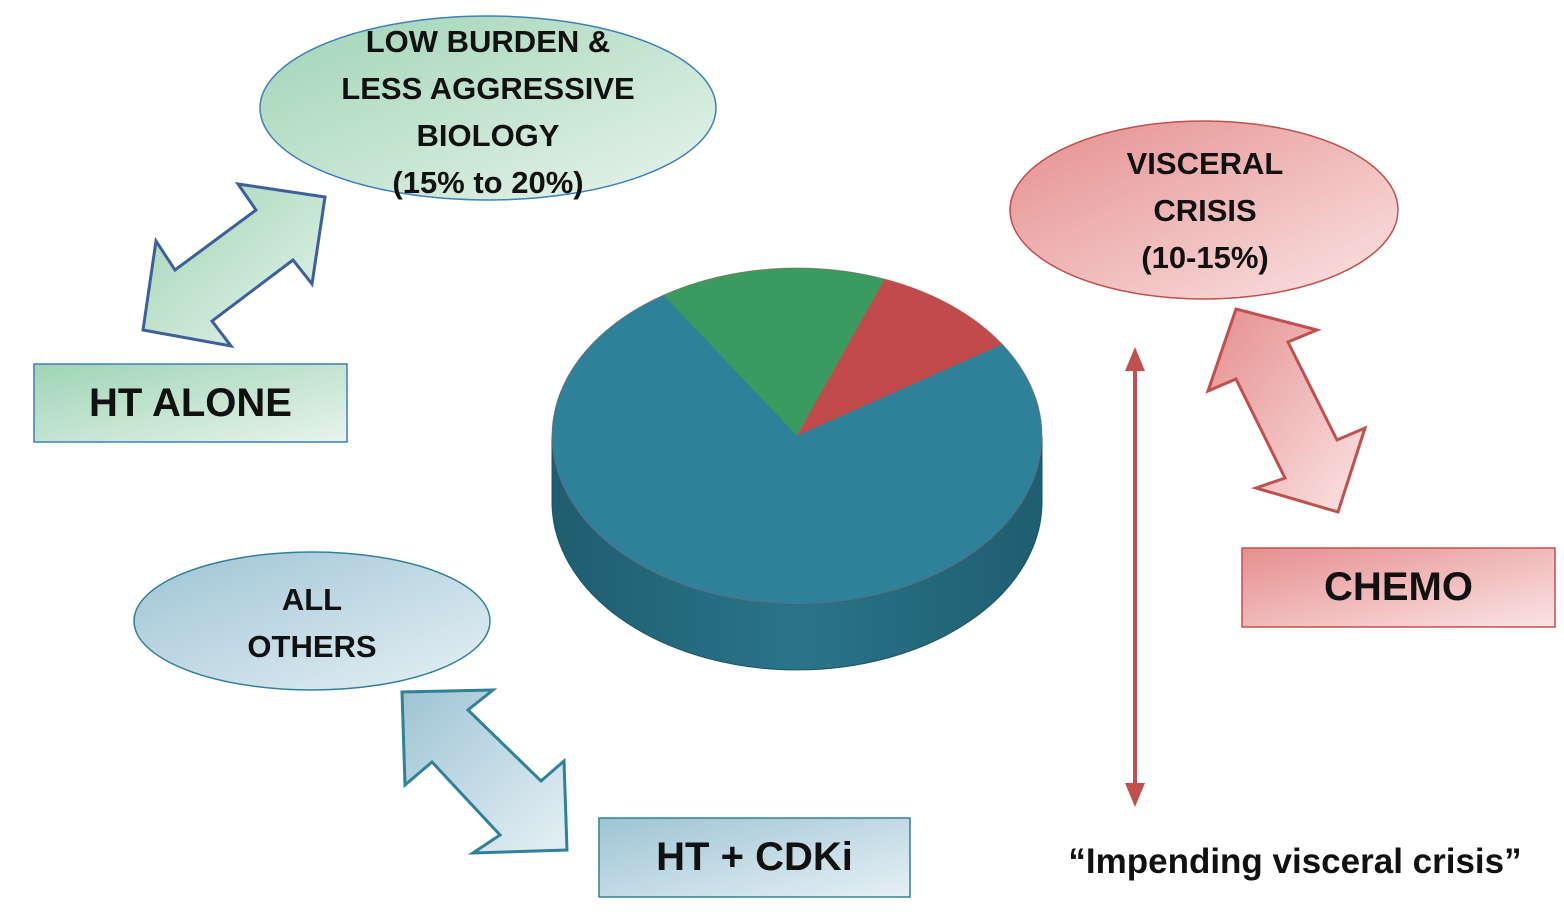 The height and width of the screenshot is (912, 1564). Describe the element at coordinates (1398, 587) in the screenshot. I see `chemo-box` at that location.